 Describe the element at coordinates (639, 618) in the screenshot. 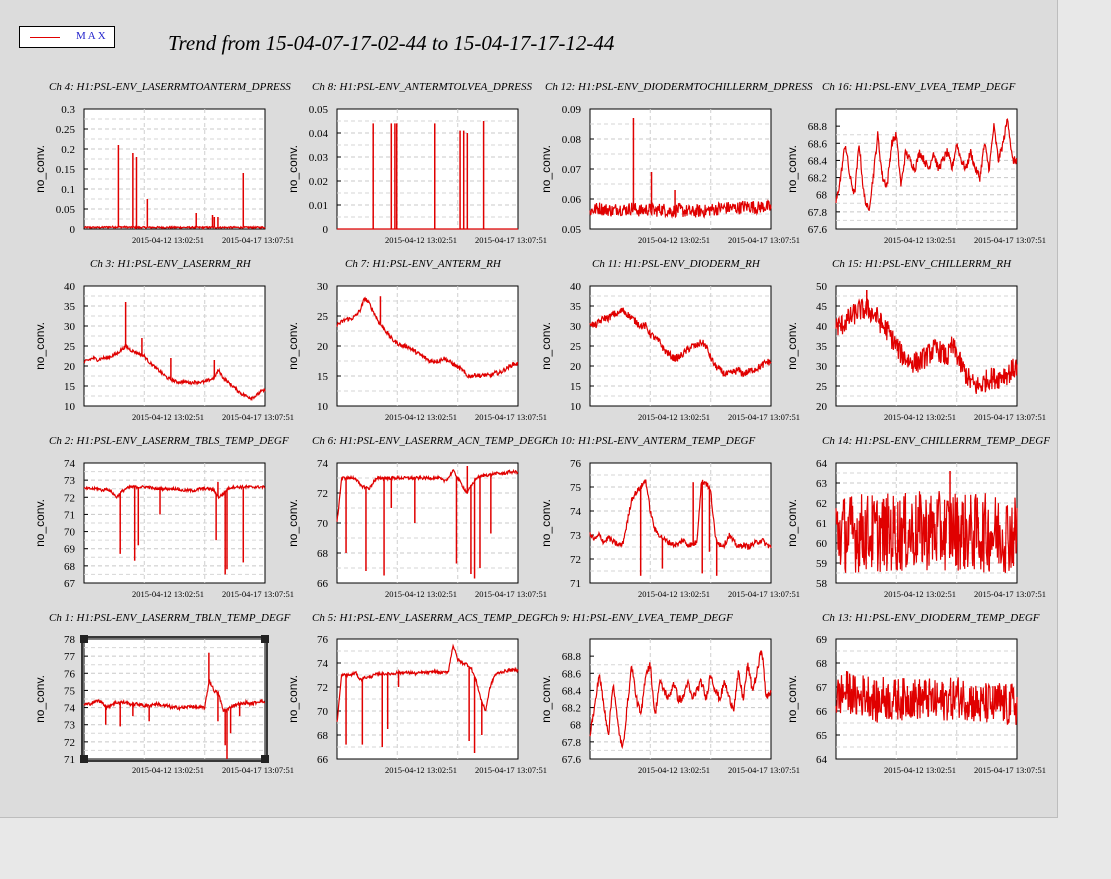

I see `chart-title: Ch 9: H1:PSL-ENV_LVEA_TEMP_DEGF` at that location.